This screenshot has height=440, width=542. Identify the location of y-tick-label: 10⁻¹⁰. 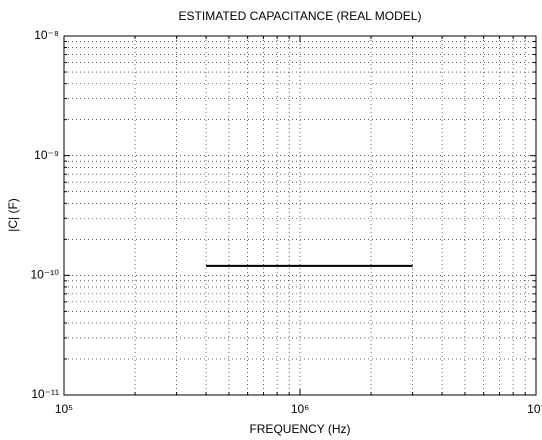
(45, 275).